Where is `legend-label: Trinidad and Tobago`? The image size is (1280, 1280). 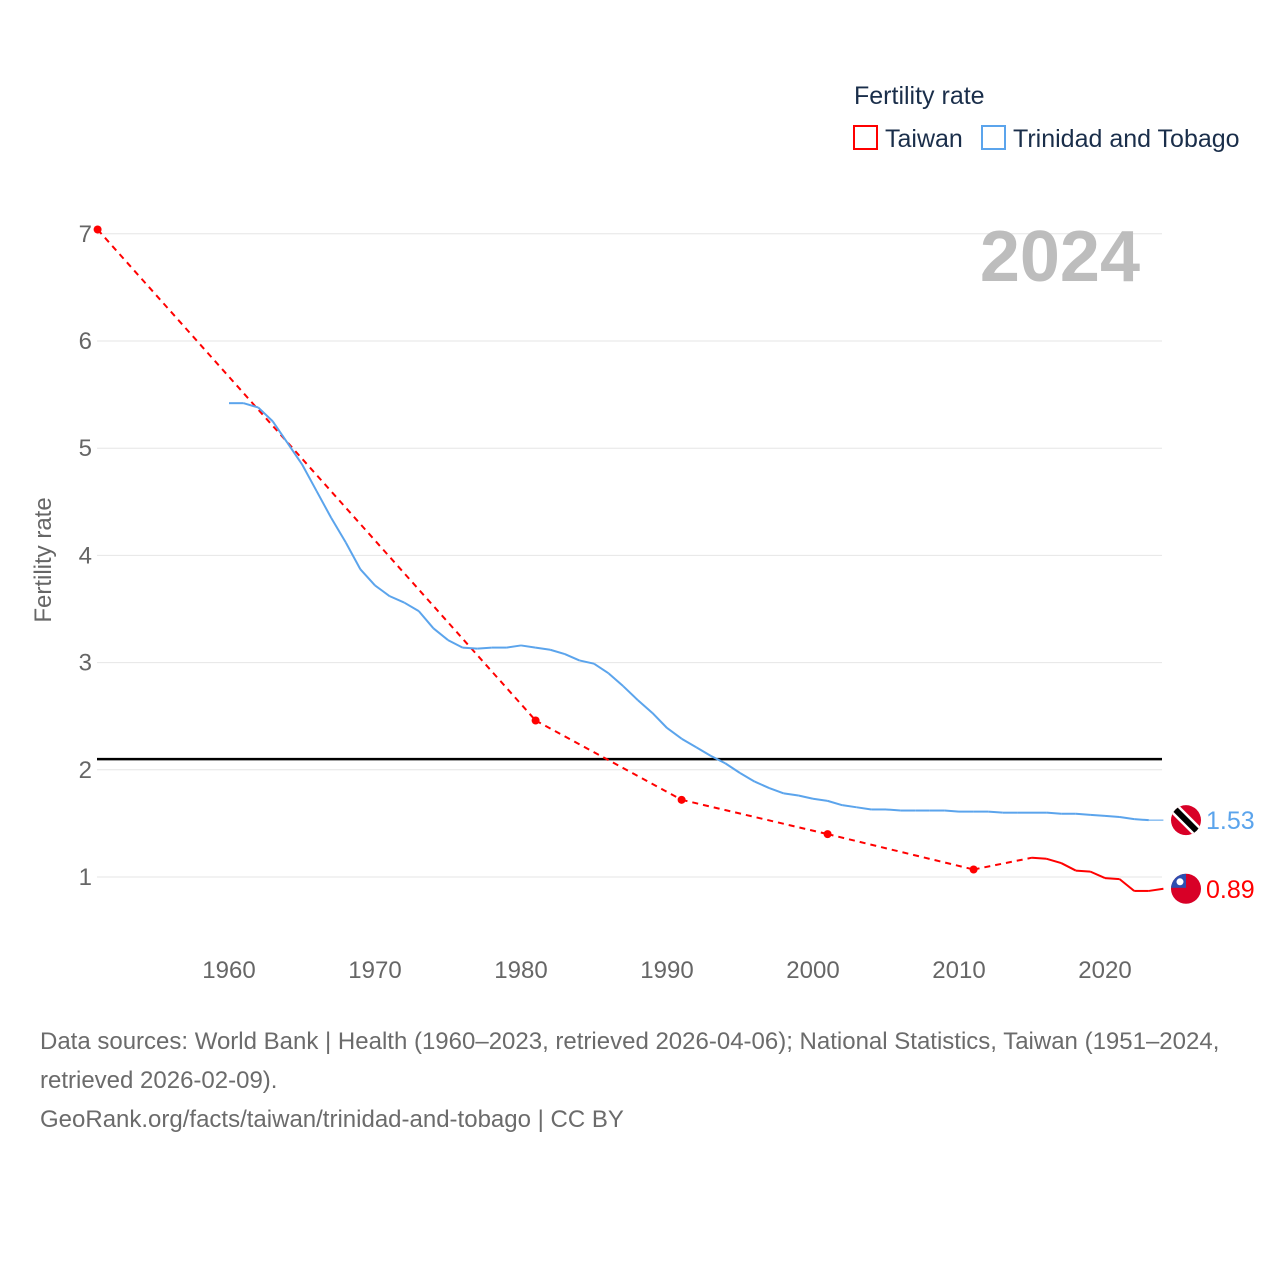 legend-label: Trinidad and Tobago is located at coordinates (1126, 139).